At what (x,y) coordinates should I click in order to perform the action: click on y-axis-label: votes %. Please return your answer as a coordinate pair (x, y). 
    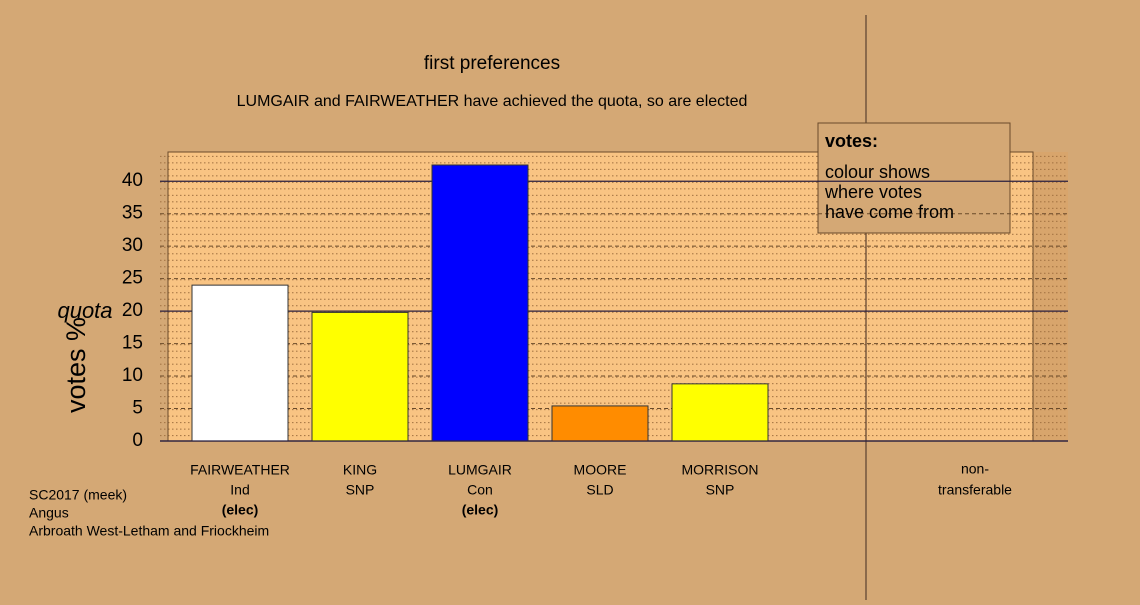
    Looking at the image, I should click on (76, 365).